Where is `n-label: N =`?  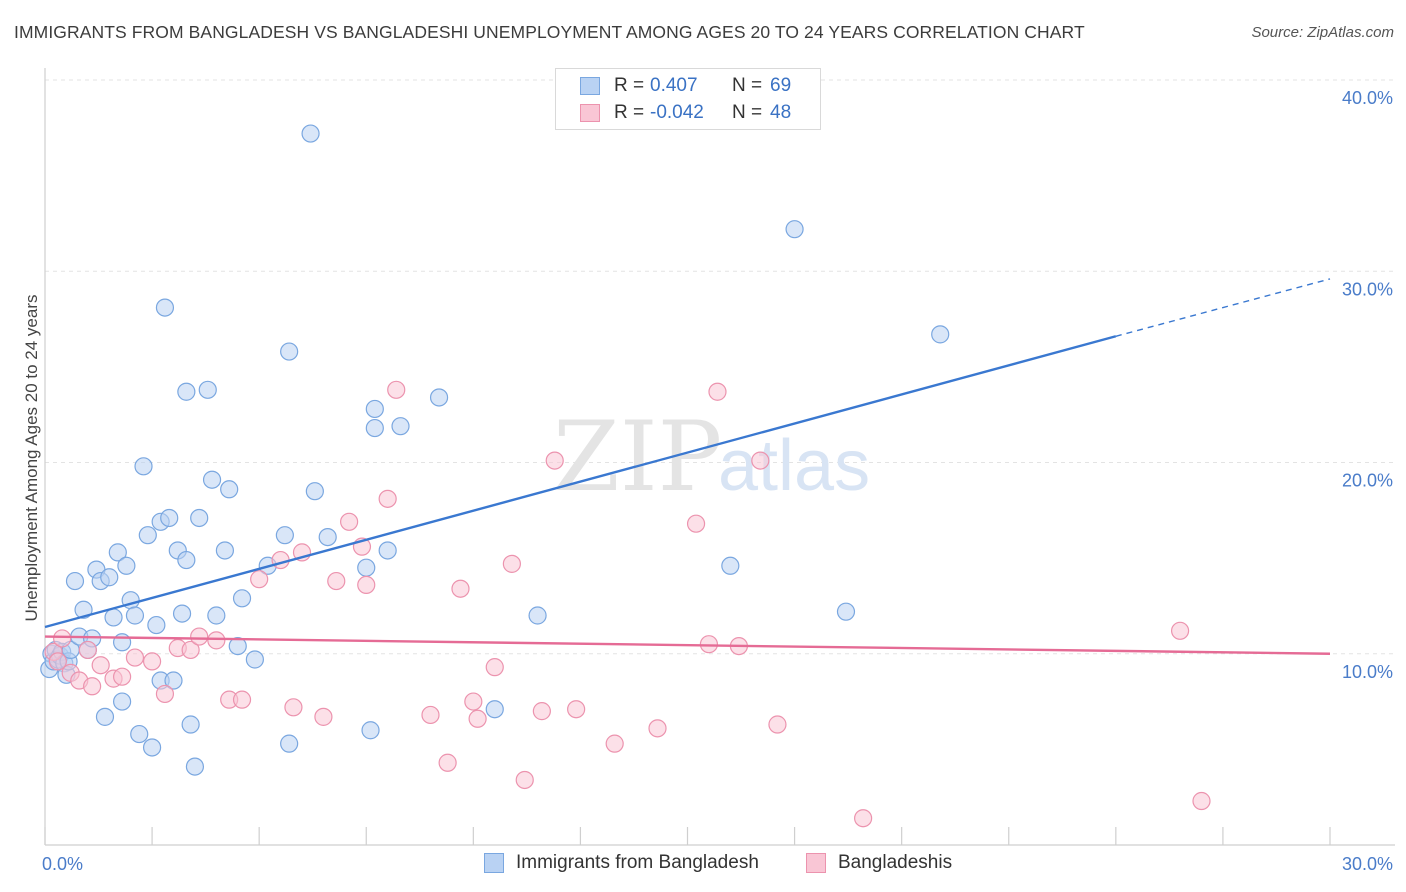
n-label: N = is located at coordinates (747, 112).